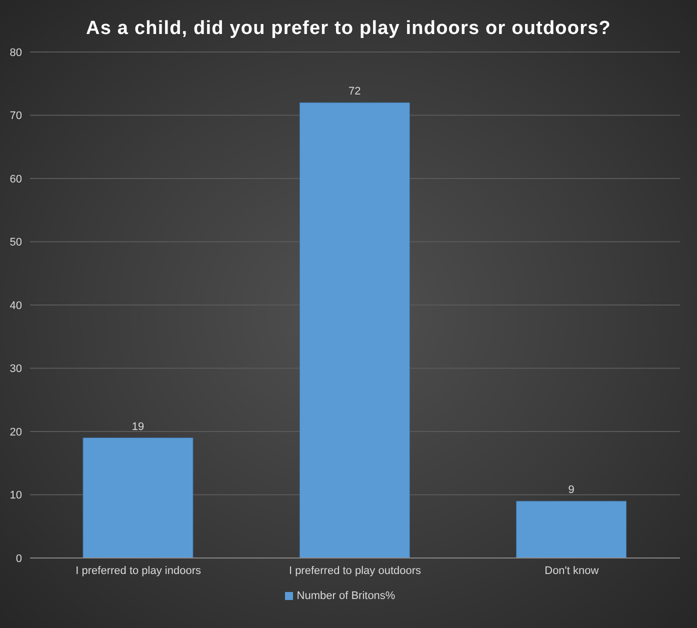 The image size is (697, 628). I want to click on text: Number of Britons%, so click(346, 596).